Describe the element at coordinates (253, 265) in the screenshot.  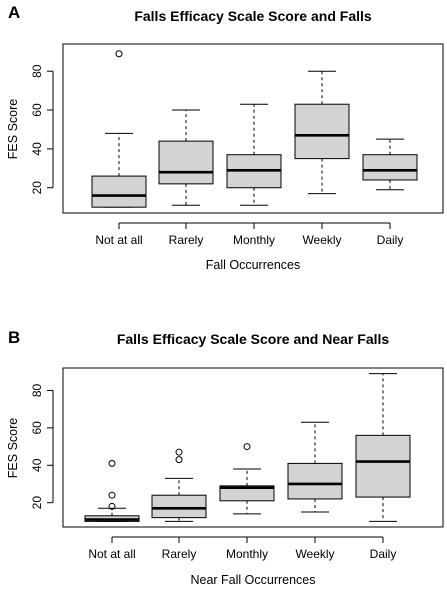
I see `x-axis-label: Fall Occurrences` at that location.